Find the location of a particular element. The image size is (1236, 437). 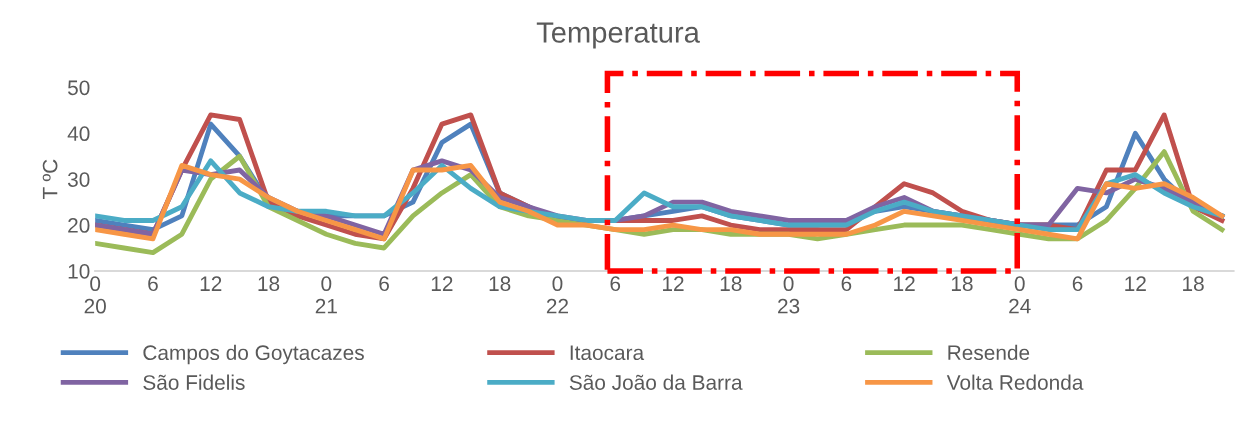

y-tick-label: 40 is located at coordinates (78, 134).